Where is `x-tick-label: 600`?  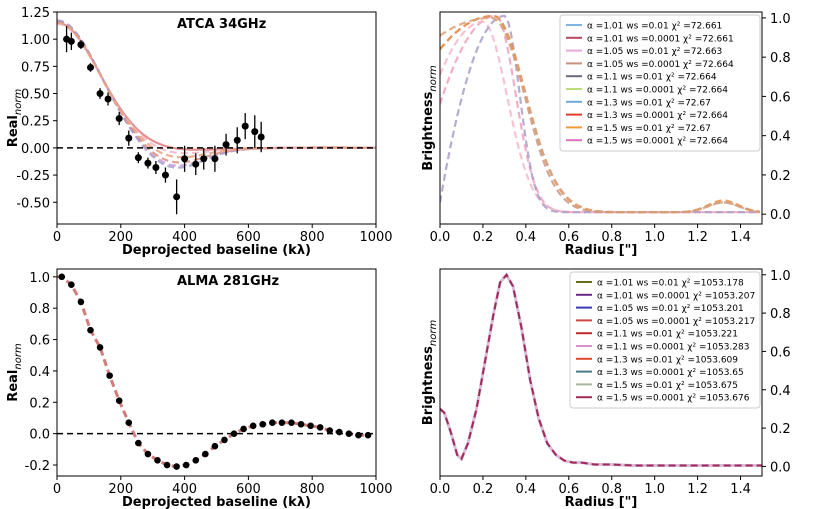 x-tick-label: 600 is located at coordinates (248, 489).